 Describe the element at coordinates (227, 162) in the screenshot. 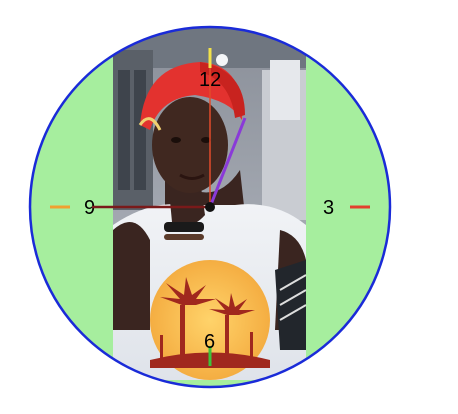

I see `second-hand` at that location.